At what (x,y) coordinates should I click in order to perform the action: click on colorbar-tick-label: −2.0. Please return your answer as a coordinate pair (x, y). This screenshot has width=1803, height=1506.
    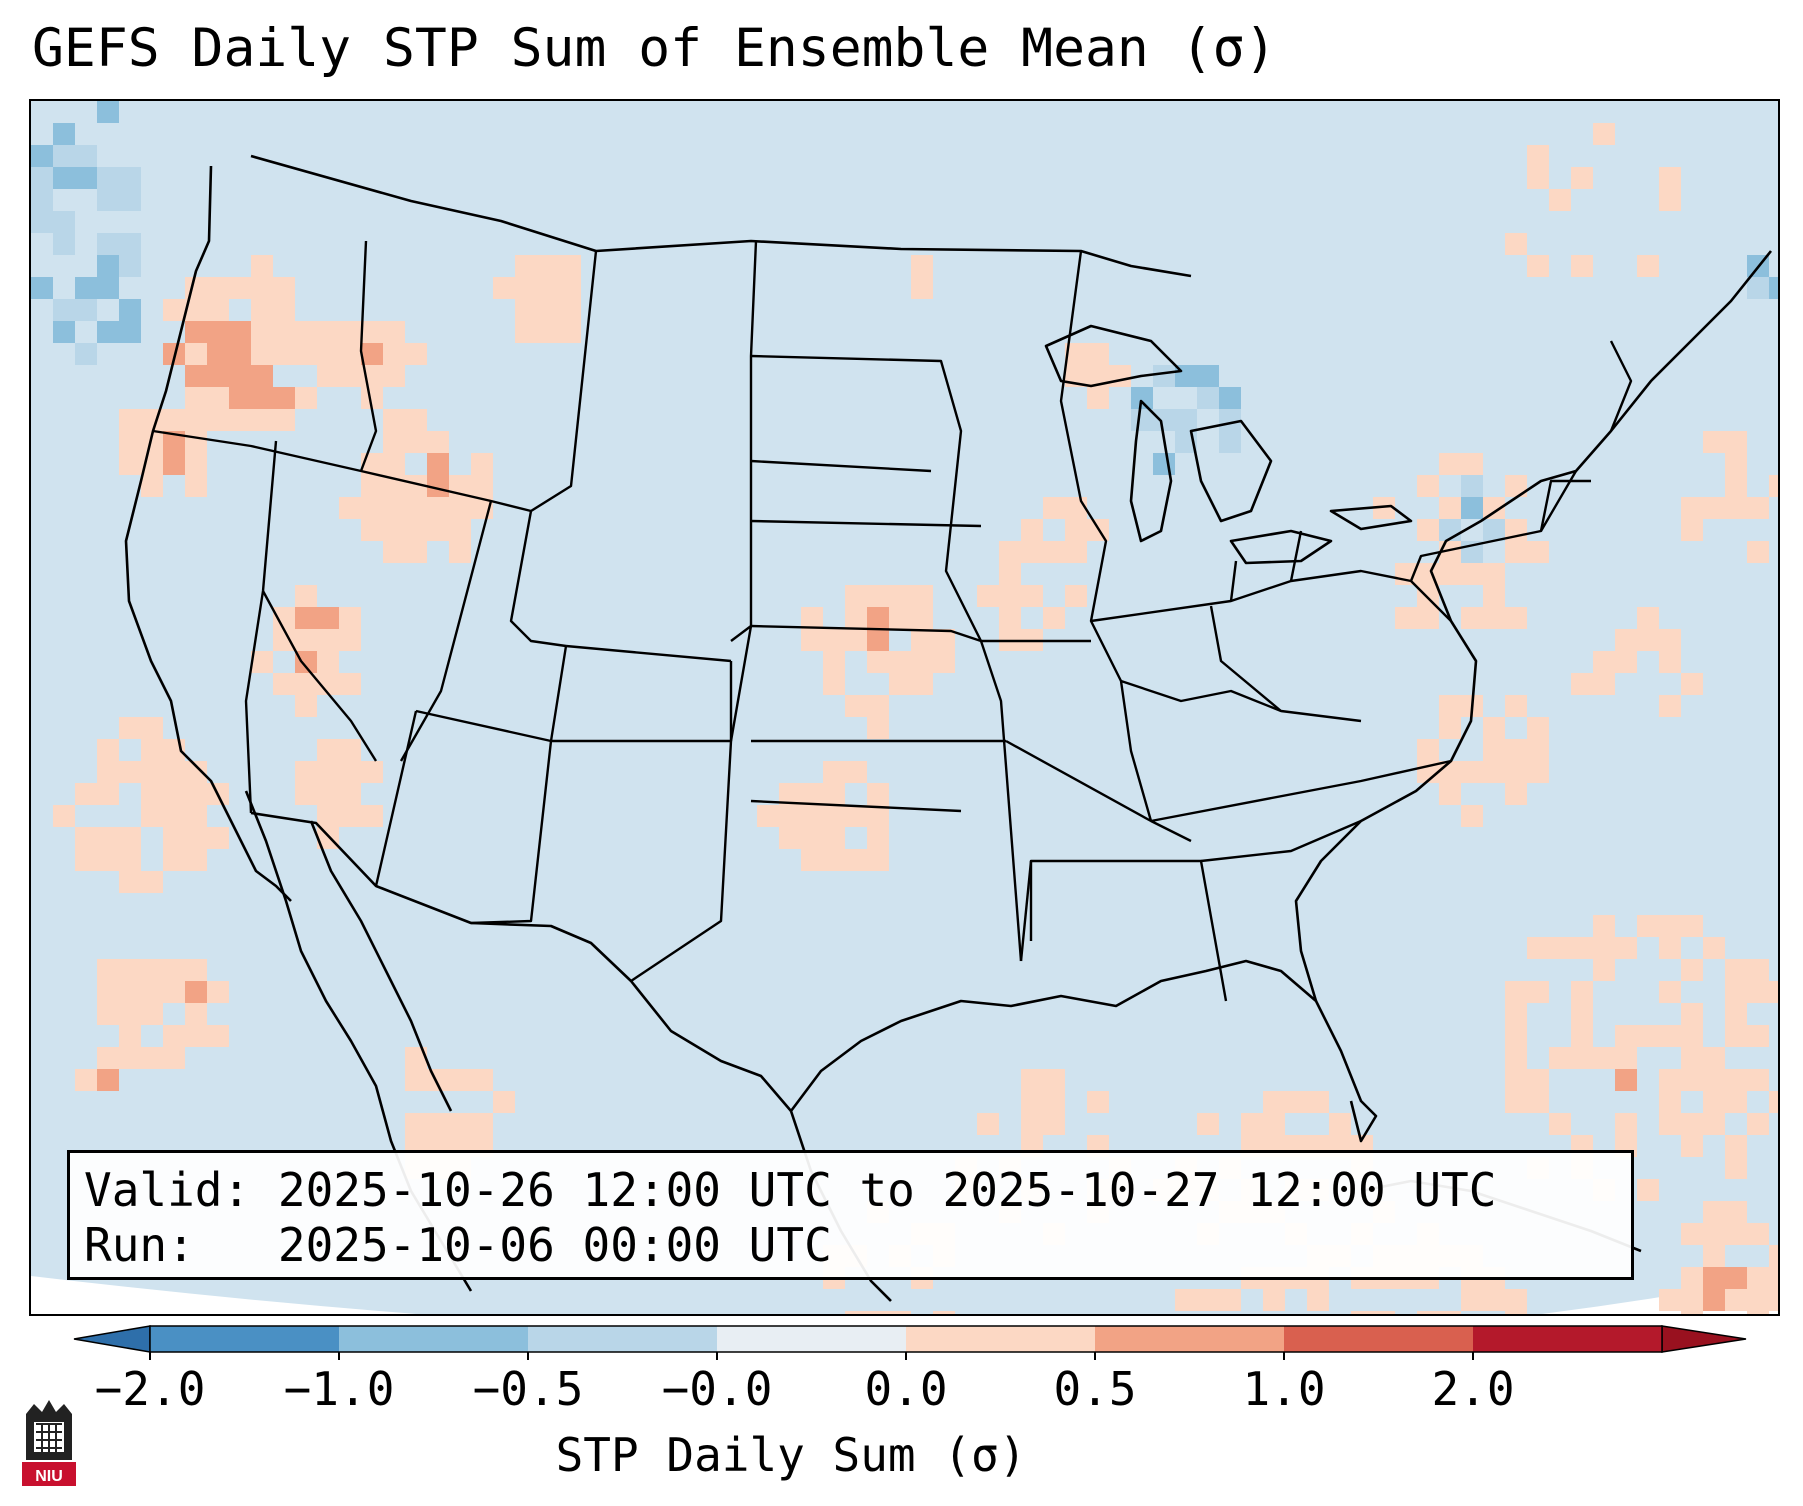
    Looking at the image, I should click on (150, 1389).